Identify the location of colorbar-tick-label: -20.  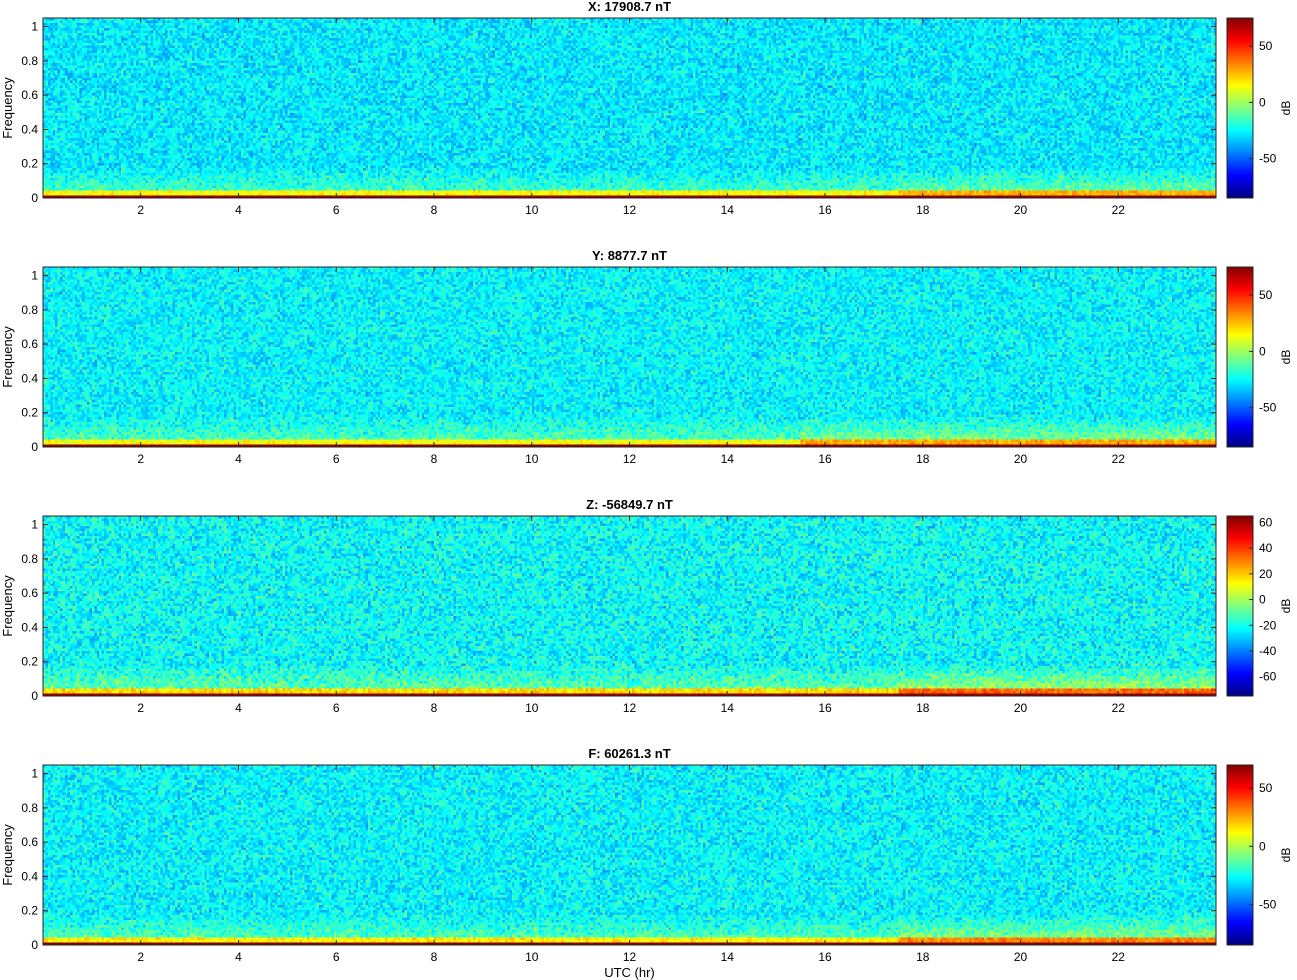
(1268, 625).